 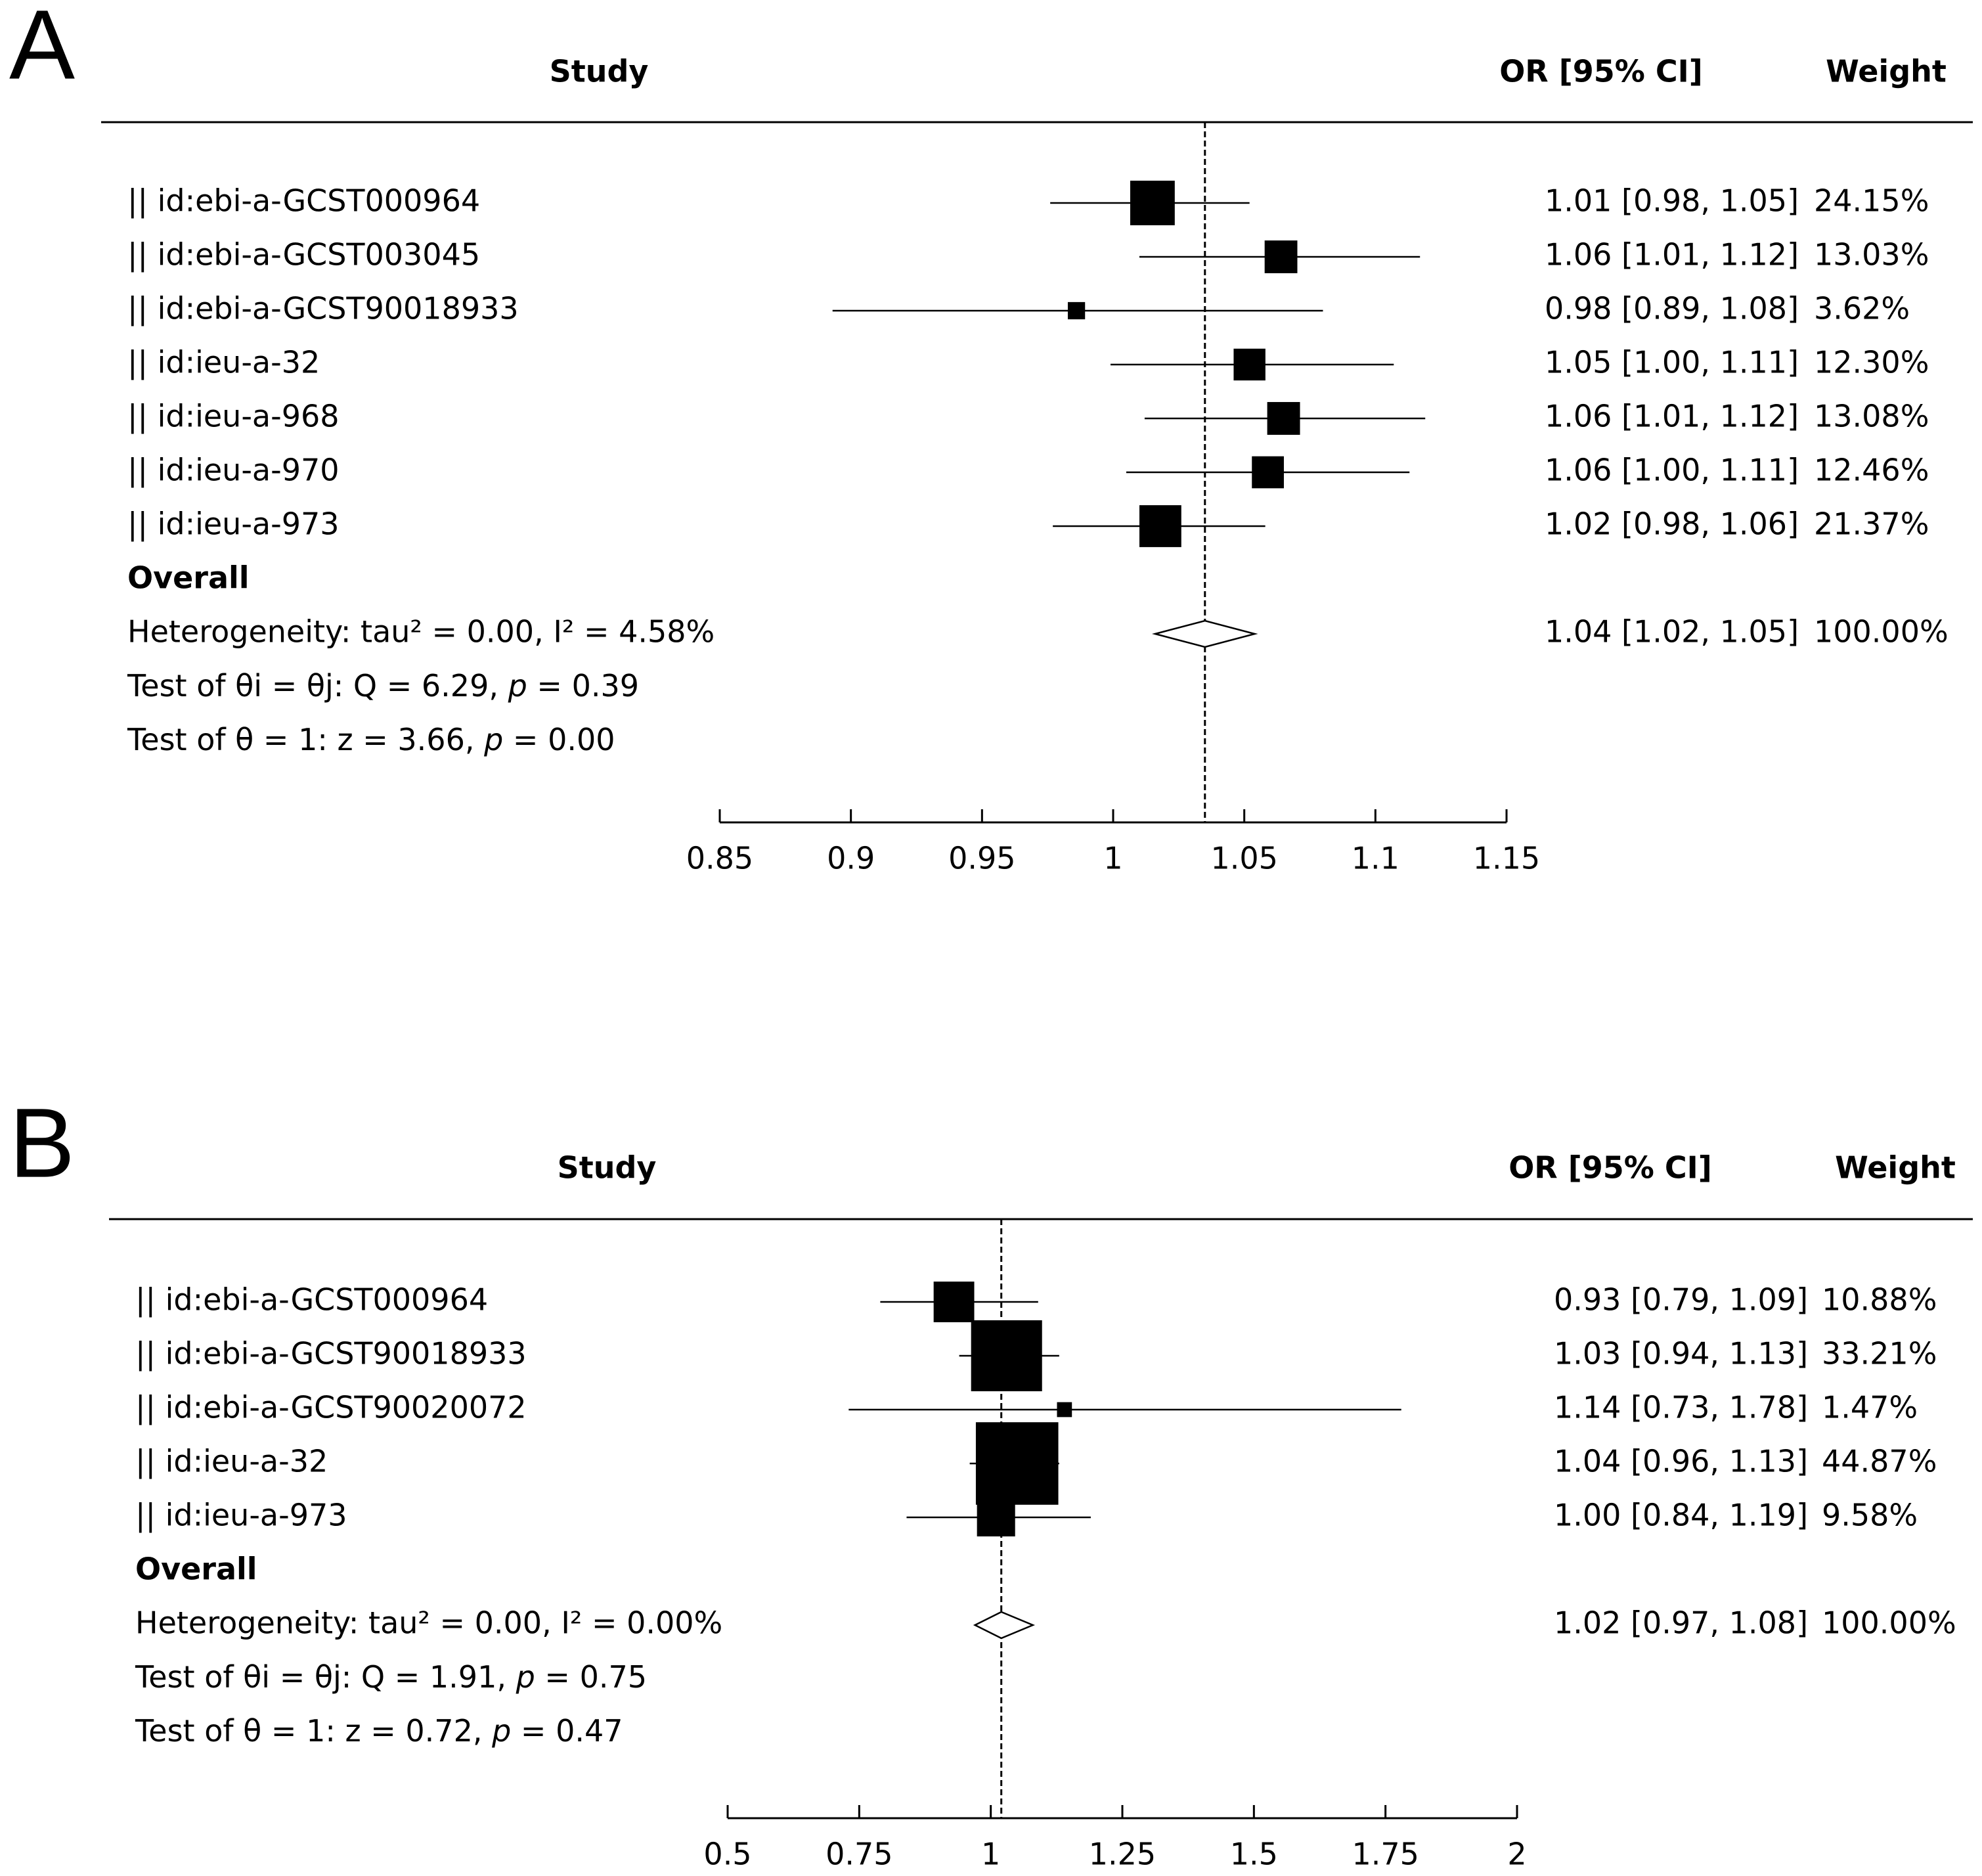 What do you see at coordinates (1672, 524) in the screenshot?
I see `ci-value: 1.02 [0.98, 1.06]` at bounding box center [1672, 524].